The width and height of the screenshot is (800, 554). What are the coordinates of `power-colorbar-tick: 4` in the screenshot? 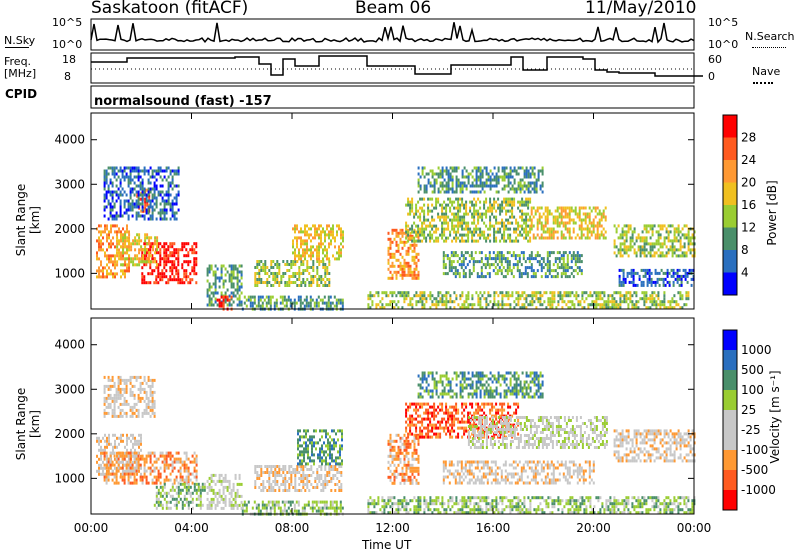 It's located at (745, 273).